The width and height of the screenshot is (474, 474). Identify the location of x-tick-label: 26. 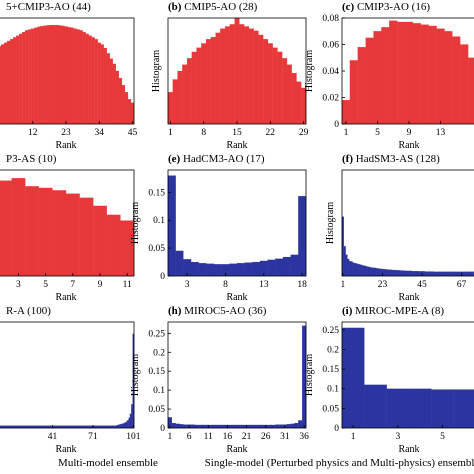
(266, 437).